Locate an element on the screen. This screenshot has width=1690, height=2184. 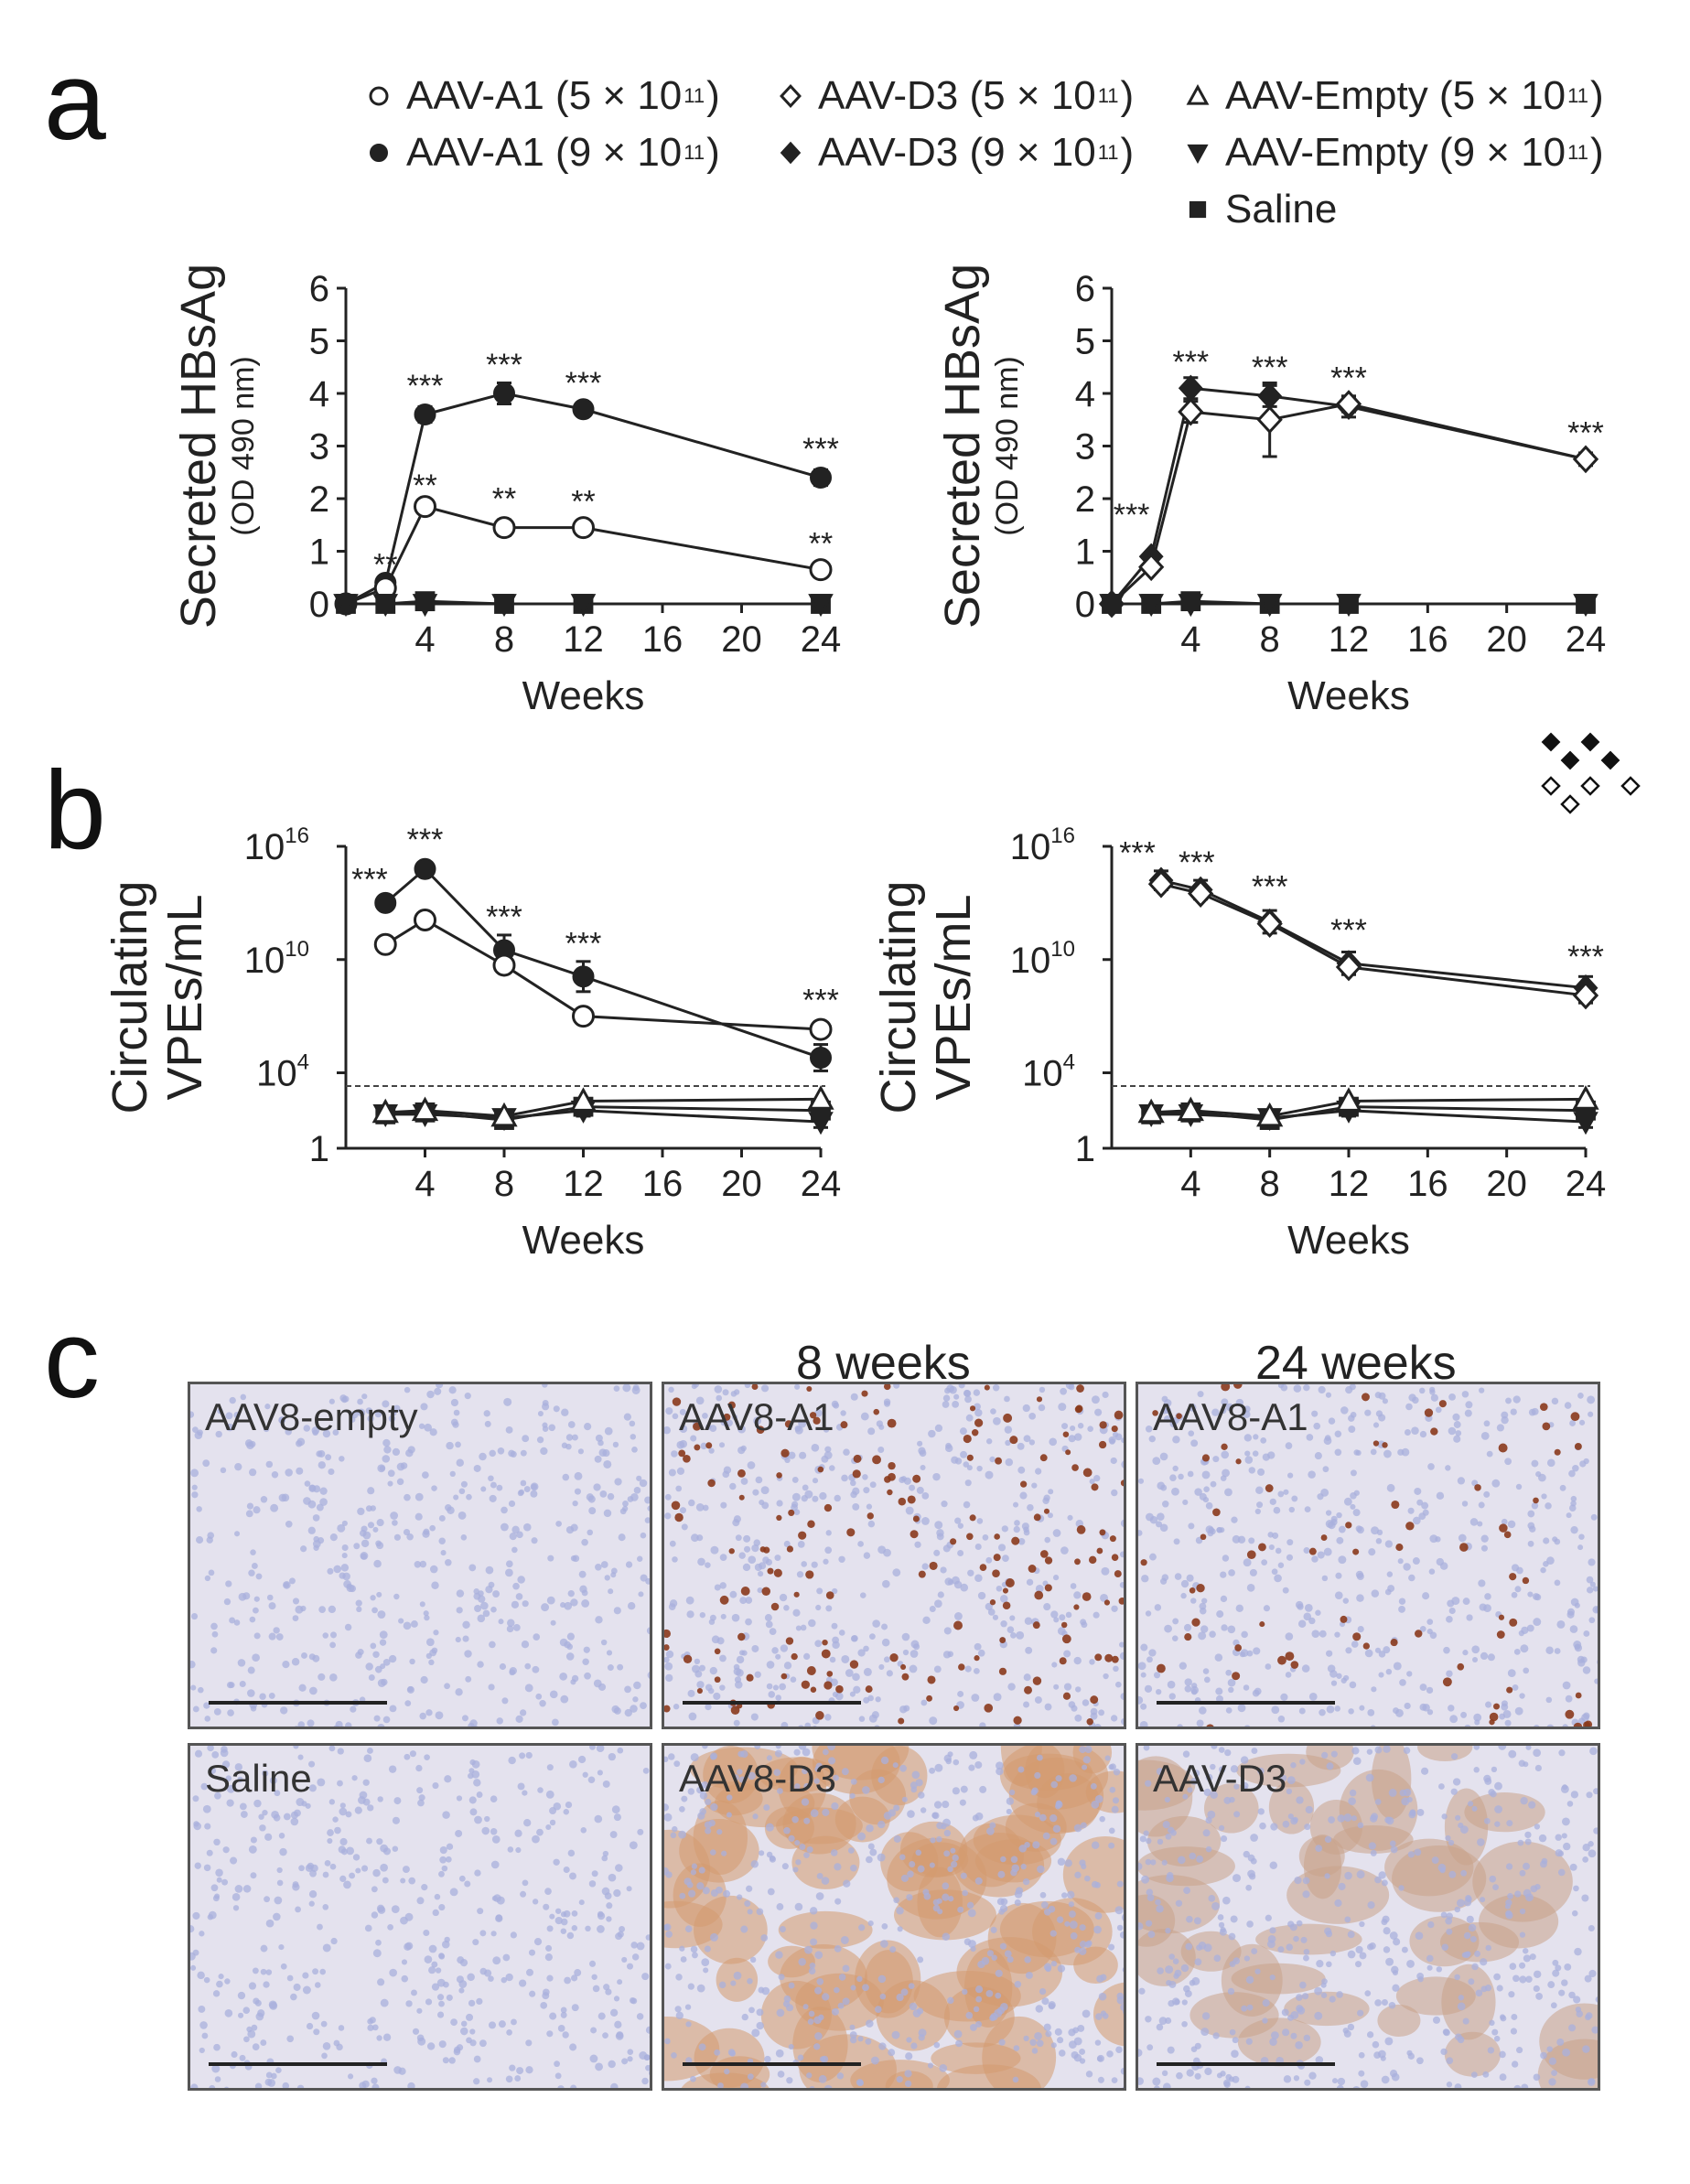
data-point is located at coordinates (385, 1111).